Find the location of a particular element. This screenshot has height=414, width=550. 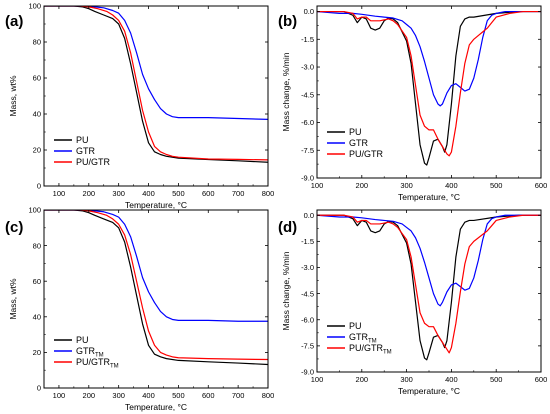

series-line-pu is located at coordinates (429, 287).